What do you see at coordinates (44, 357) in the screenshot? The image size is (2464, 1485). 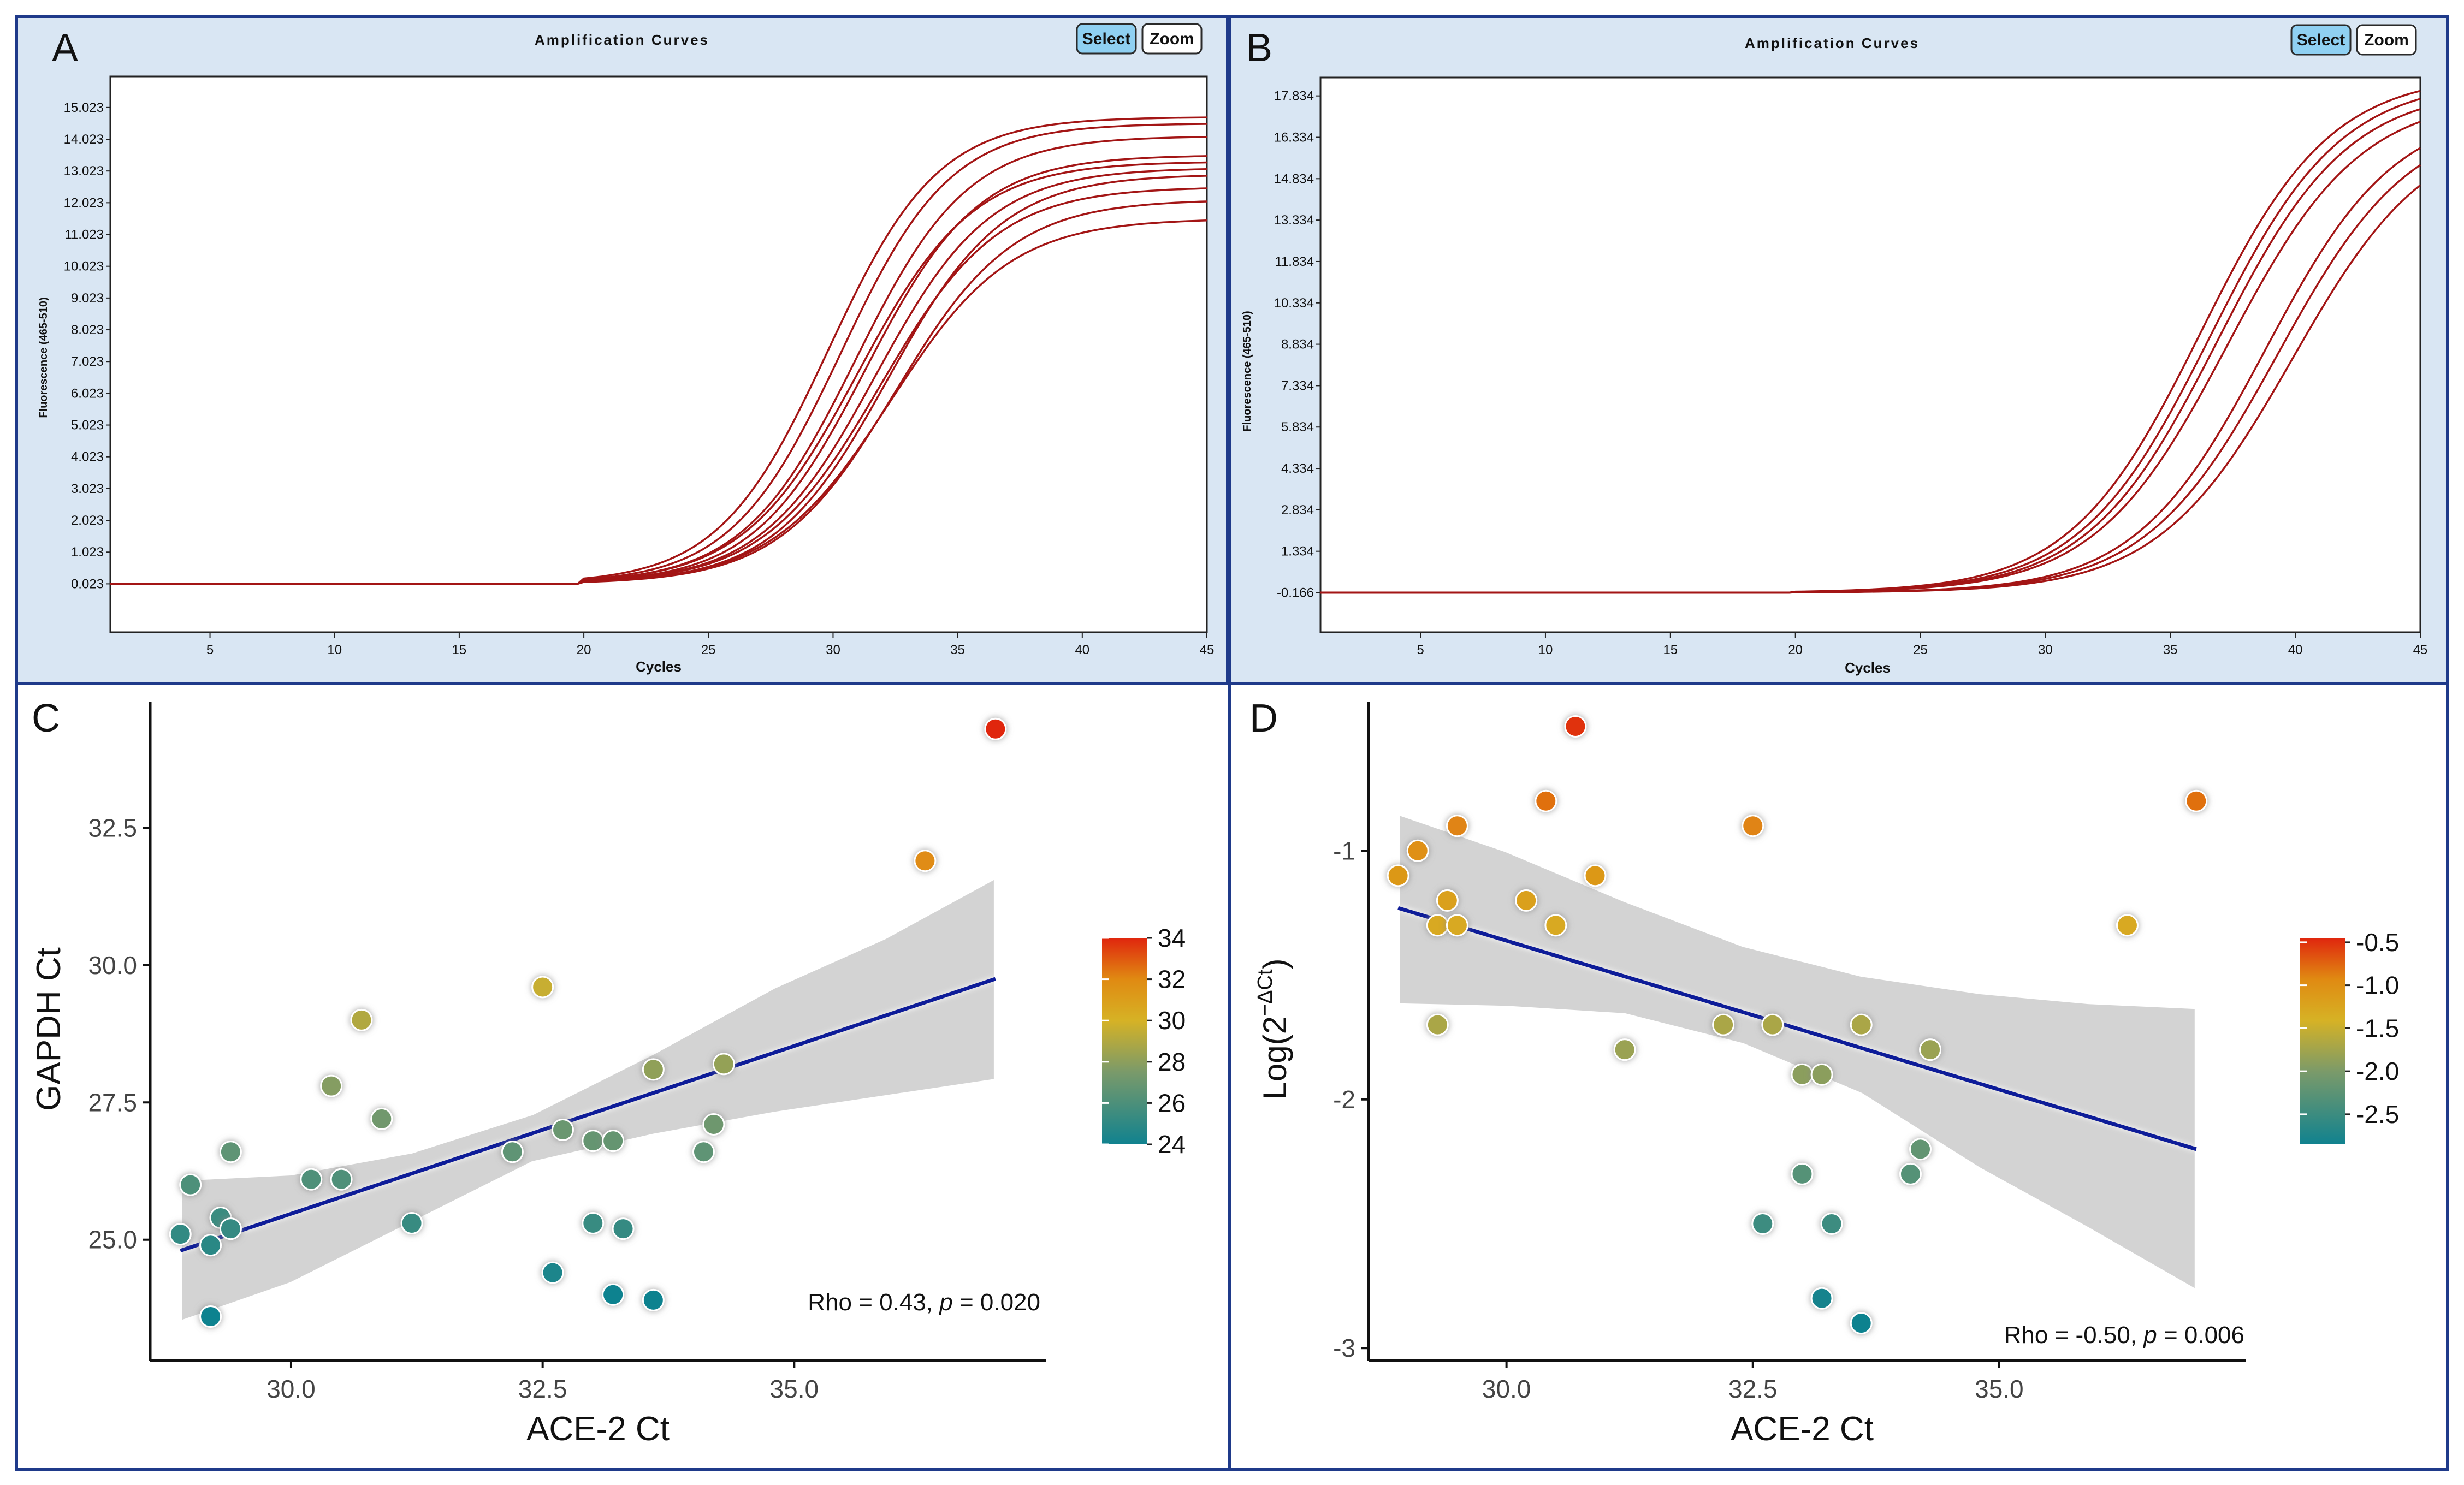 I see `y-axis-label-a: Fluorescence (465-510)` at bounding box center [44, 357].